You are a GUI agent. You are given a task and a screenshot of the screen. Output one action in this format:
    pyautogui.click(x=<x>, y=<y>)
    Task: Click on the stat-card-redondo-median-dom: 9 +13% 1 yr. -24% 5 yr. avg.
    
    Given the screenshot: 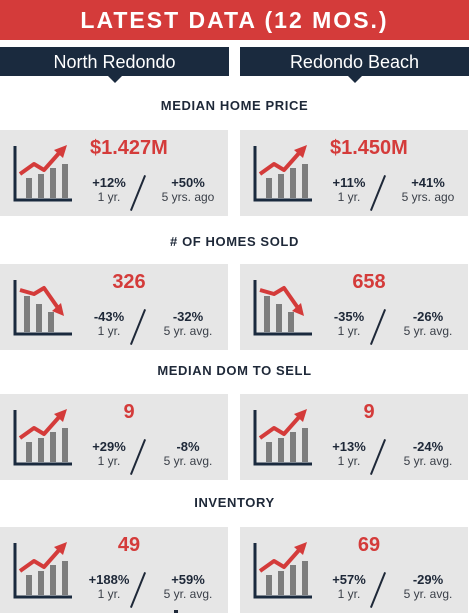 What is the action you would take?
    pyautogui.click(x=354, y=437)
    